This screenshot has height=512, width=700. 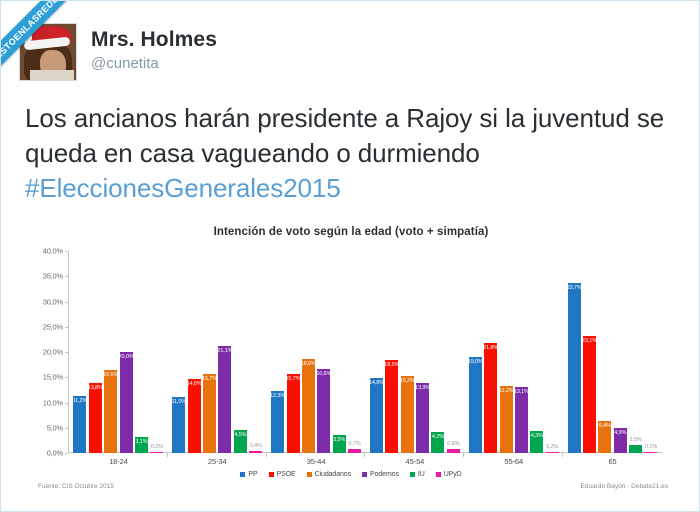 I want to click on bar: 3,5%, so click(x=339, y=444).